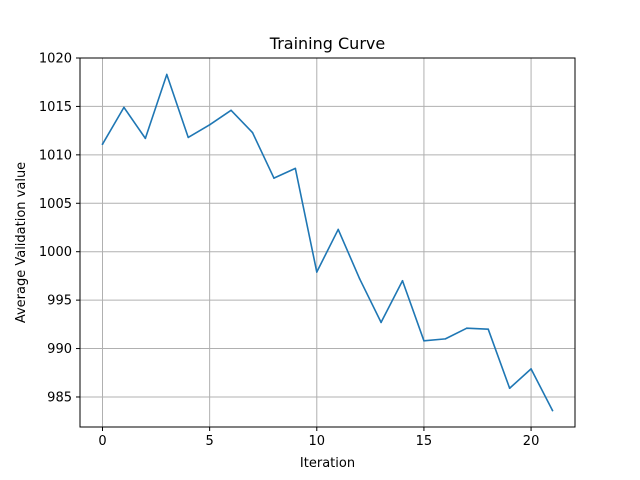 The width and height of the screenshot is (640, 480). I want to click on x-axis-label: Iteration, so click(327, 463).